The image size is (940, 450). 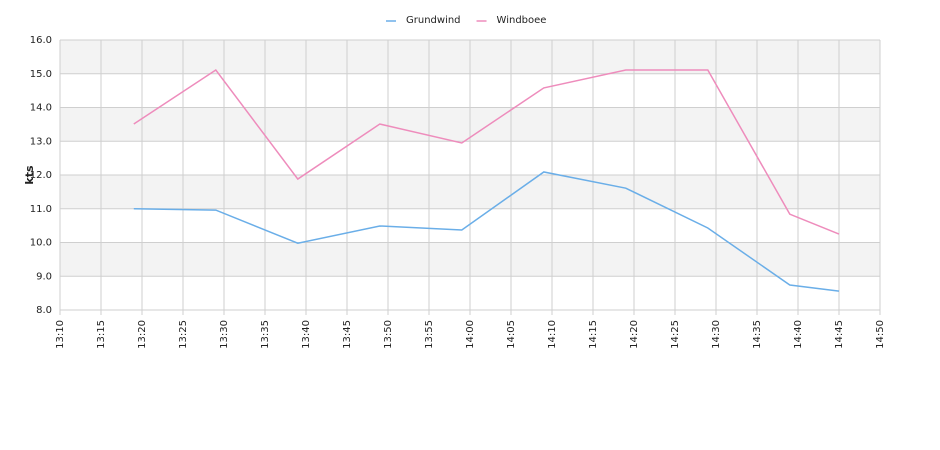 I want to click on x-tick-label: 14:35, so click(x=757, y=334).